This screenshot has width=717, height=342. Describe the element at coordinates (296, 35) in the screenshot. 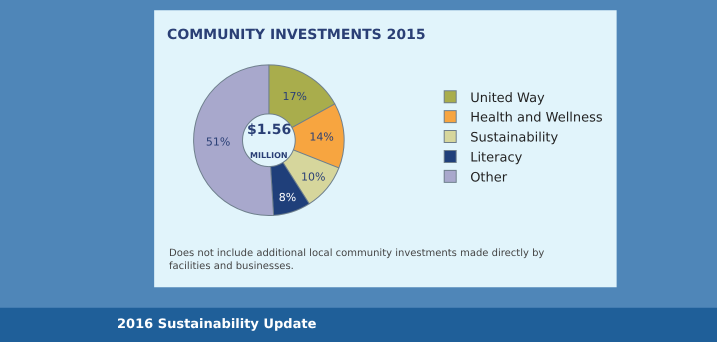

I see `chart-title: COMMUNITY INVESTMENTS 2015` at that location.